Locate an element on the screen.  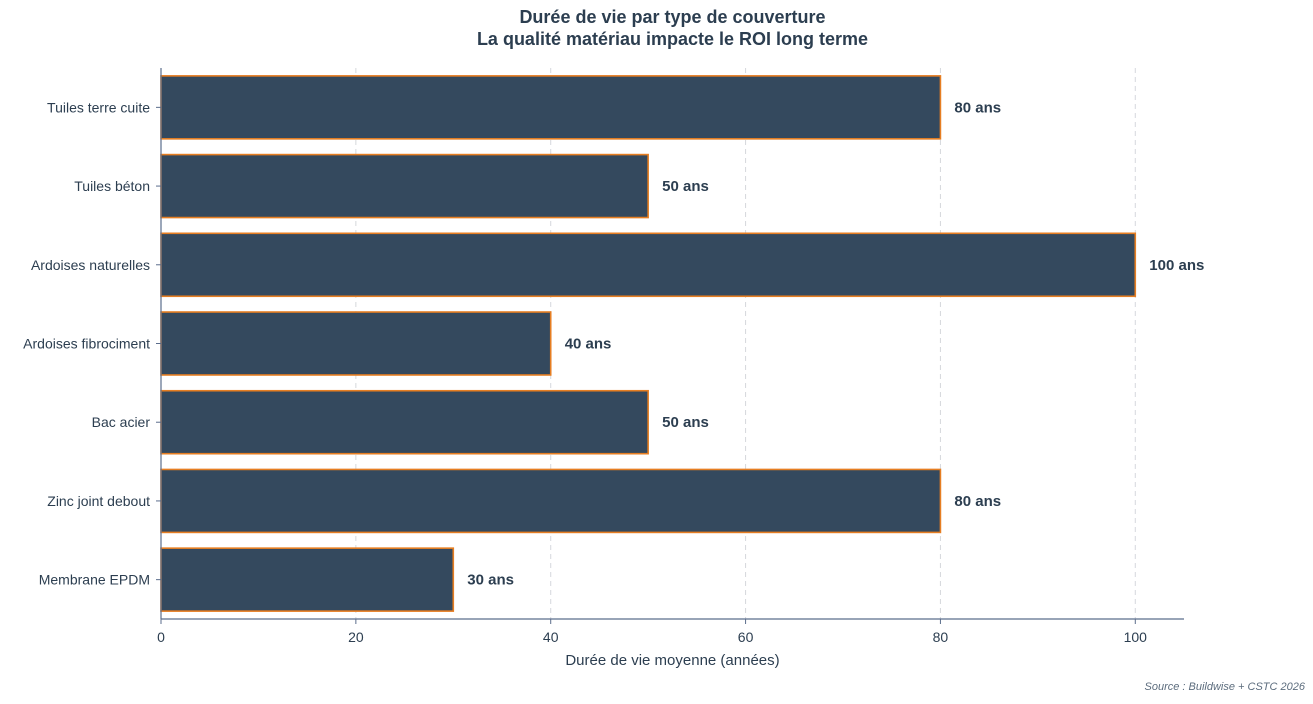
category-label: Tuiles béton is located at coordinates (112, 186).